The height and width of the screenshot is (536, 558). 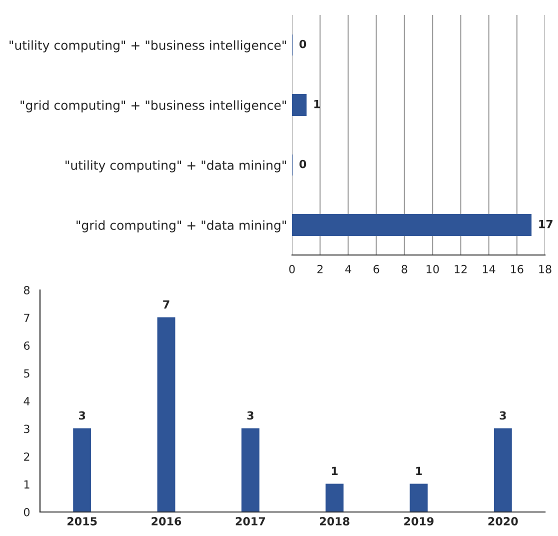 What do you see at coordinates (27, 373) in the screenshot?
I see `y-tick-label: 5` at bounding box center [27, 373].